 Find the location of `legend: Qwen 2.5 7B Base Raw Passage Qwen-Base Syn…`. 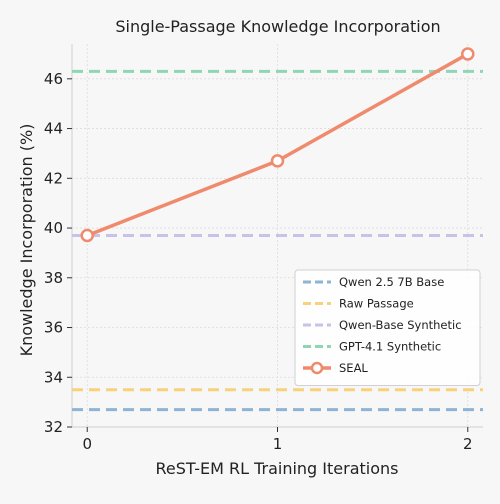

legend: Qwen 2.5 7B Base Raw Passage Qwen-Base Syn… is located at coordinates (387, 327).